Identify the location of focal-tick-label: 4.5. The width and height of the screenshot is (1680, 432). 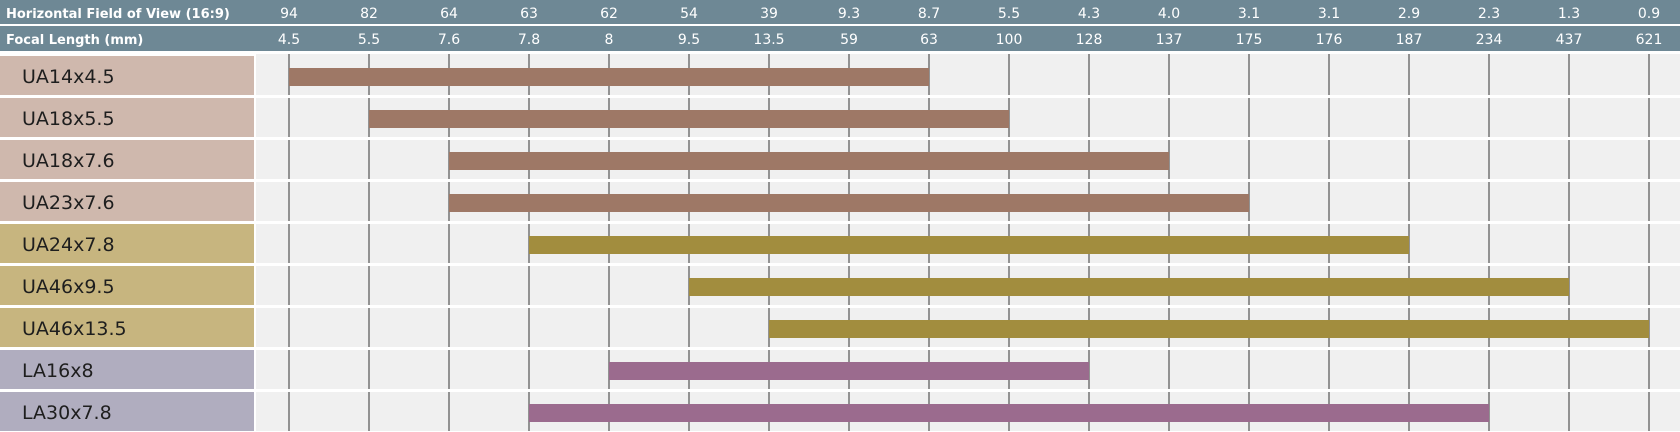
(289, 40).